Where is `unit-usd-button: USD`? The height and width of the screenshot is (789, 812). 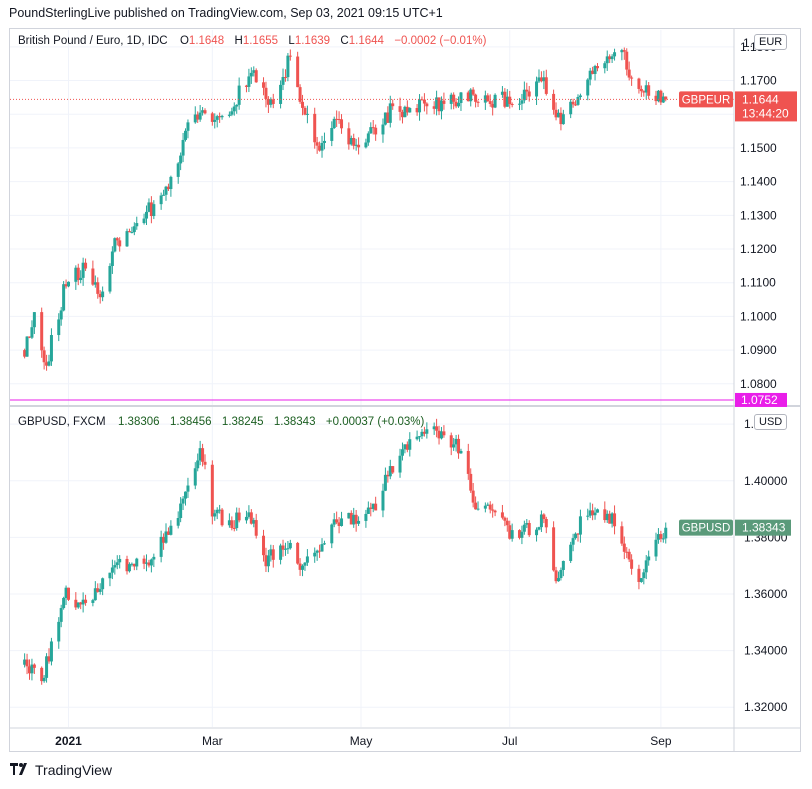 unit-usd-button: USD is located at coordinates (771, 422).